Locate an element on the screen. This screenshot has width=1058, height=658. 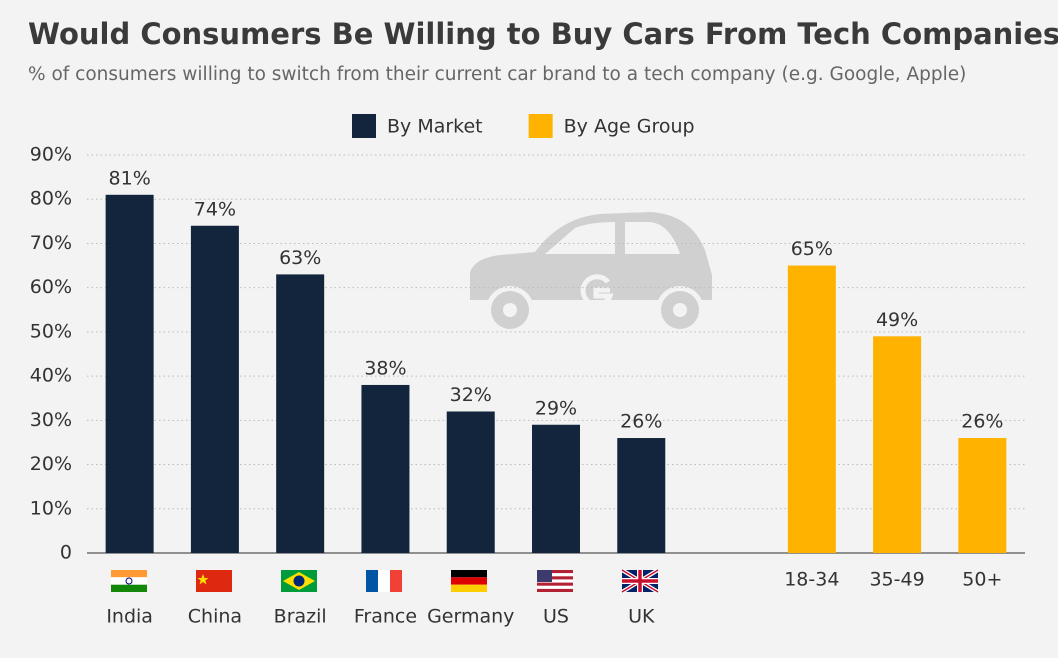
value-label: 38% is located at coordinates (385, 368).